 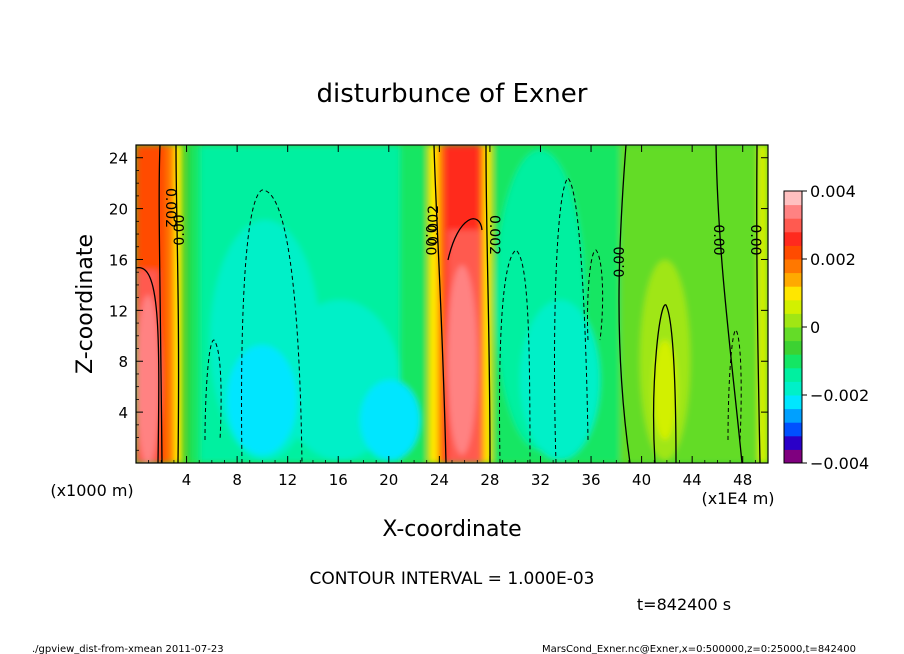 What do you see at coordinates (118, 159) in the screenshot?
I see `y-tick-label: 24` at bounding box center [118, 159].